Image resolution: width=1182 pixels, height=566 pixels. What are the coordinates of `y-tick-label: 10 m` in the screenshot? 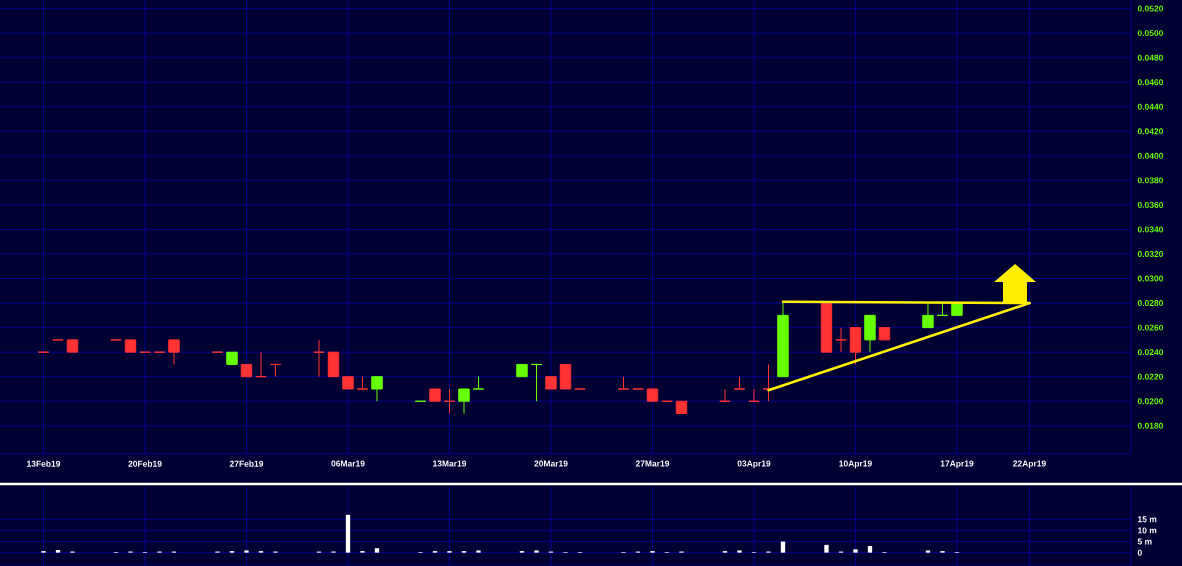 It's located at (1147, 530).